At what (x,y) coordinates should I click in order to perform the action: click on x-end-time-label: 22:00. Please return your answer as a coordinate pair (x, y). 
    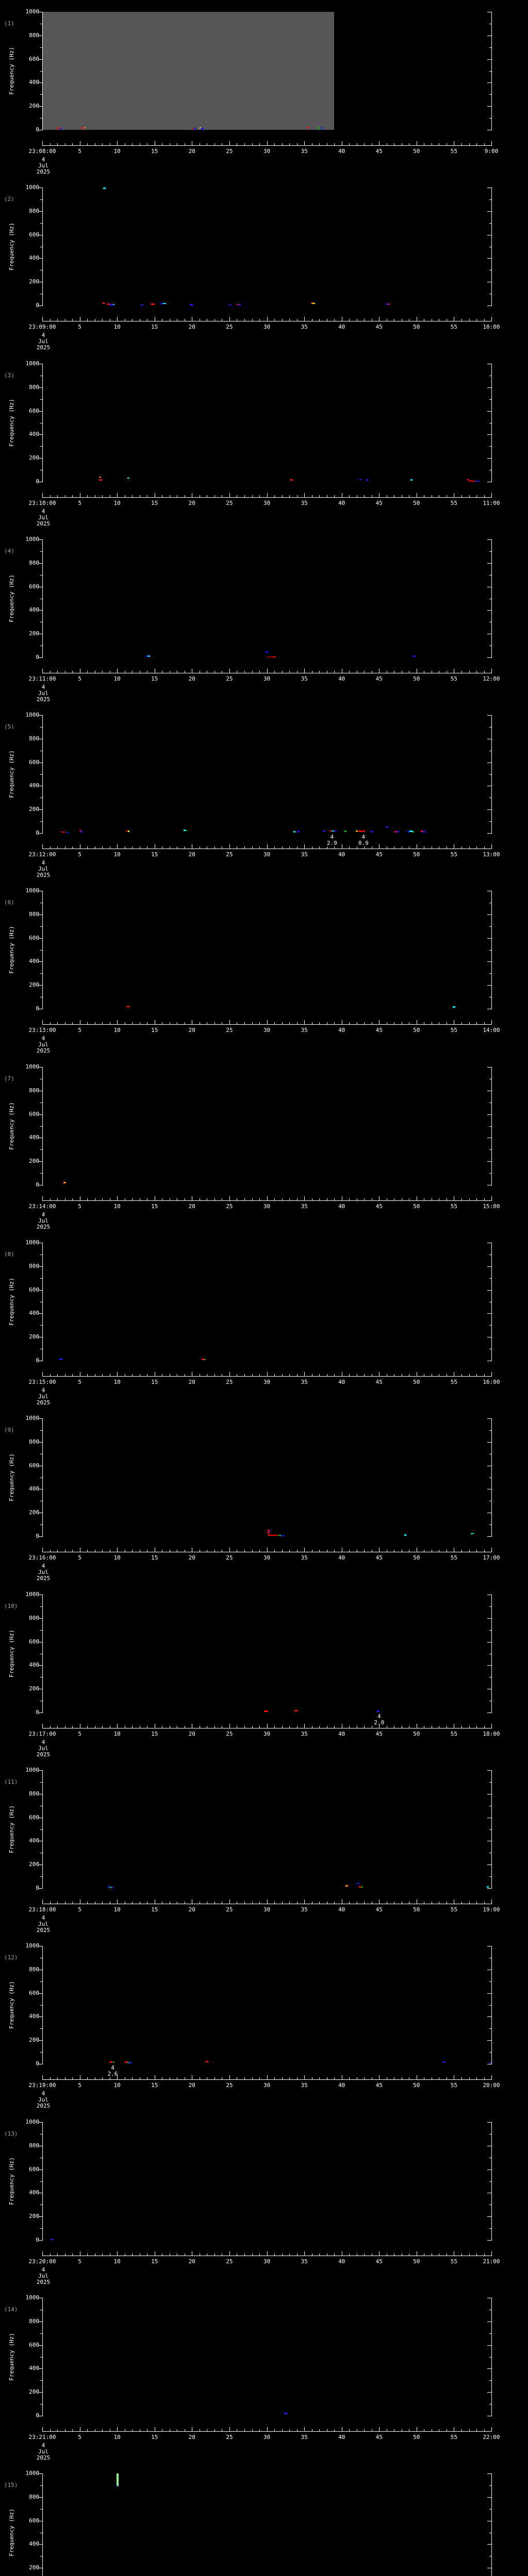
    Looking at the image, I should click on (491, 2437).